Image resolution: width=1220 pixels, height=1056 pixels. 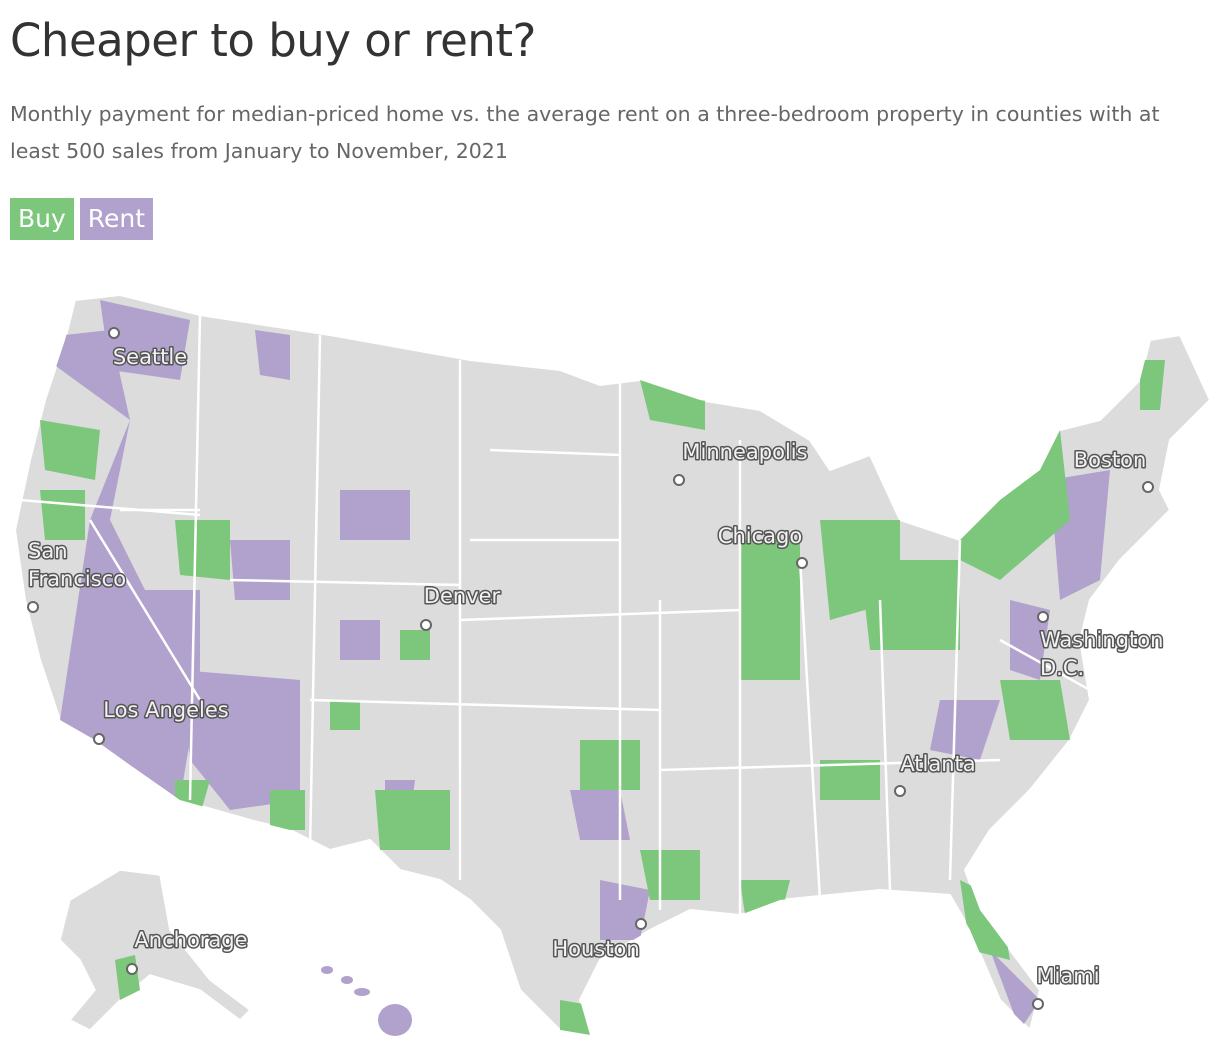 What do you see at coordinates (150, 357) in the screenshot?
I see `city-label: Seattle` at bounding box center [150, 357].